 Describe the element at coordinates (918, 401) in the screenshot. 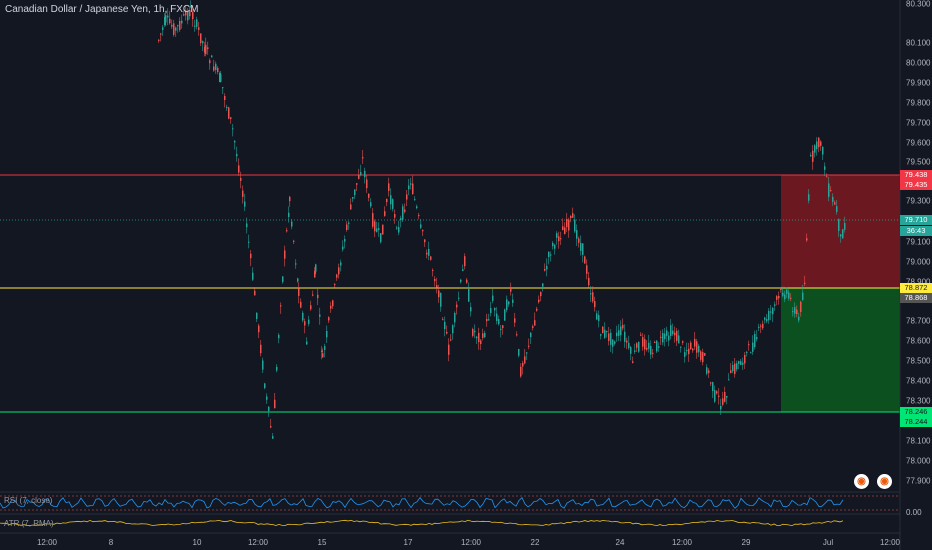

I see `price-axis-label: 78.300` at that location.